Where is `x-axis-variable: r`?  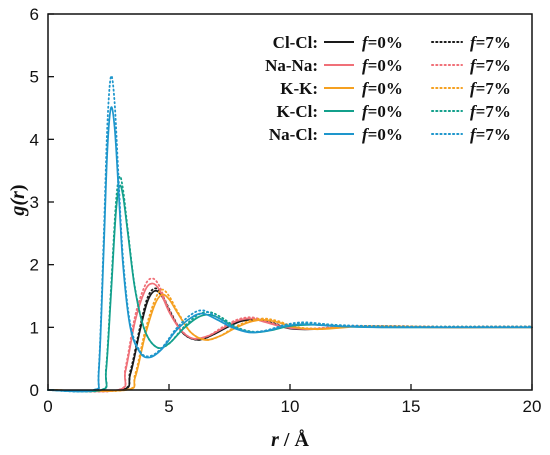 x-axis-variable: r is located at coordinates (275, 440).